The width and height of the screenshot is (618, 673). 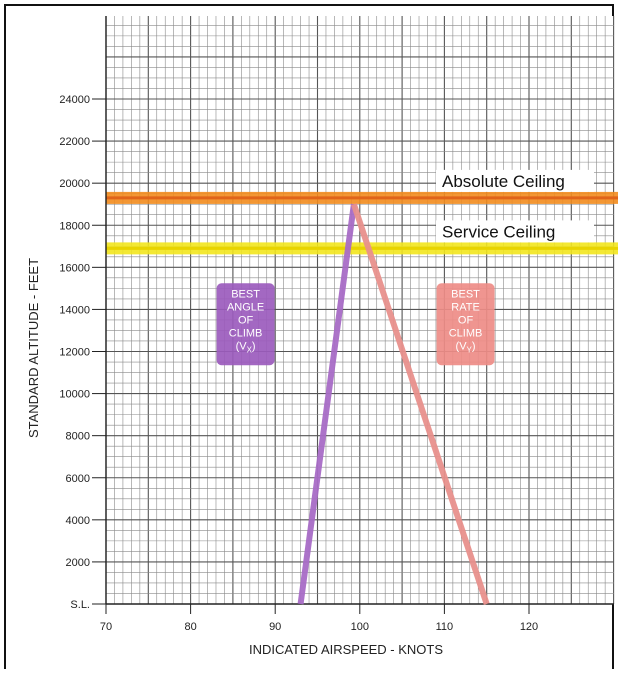 I want to click on y-tick-label: 6000, so click(x=78, y=479).